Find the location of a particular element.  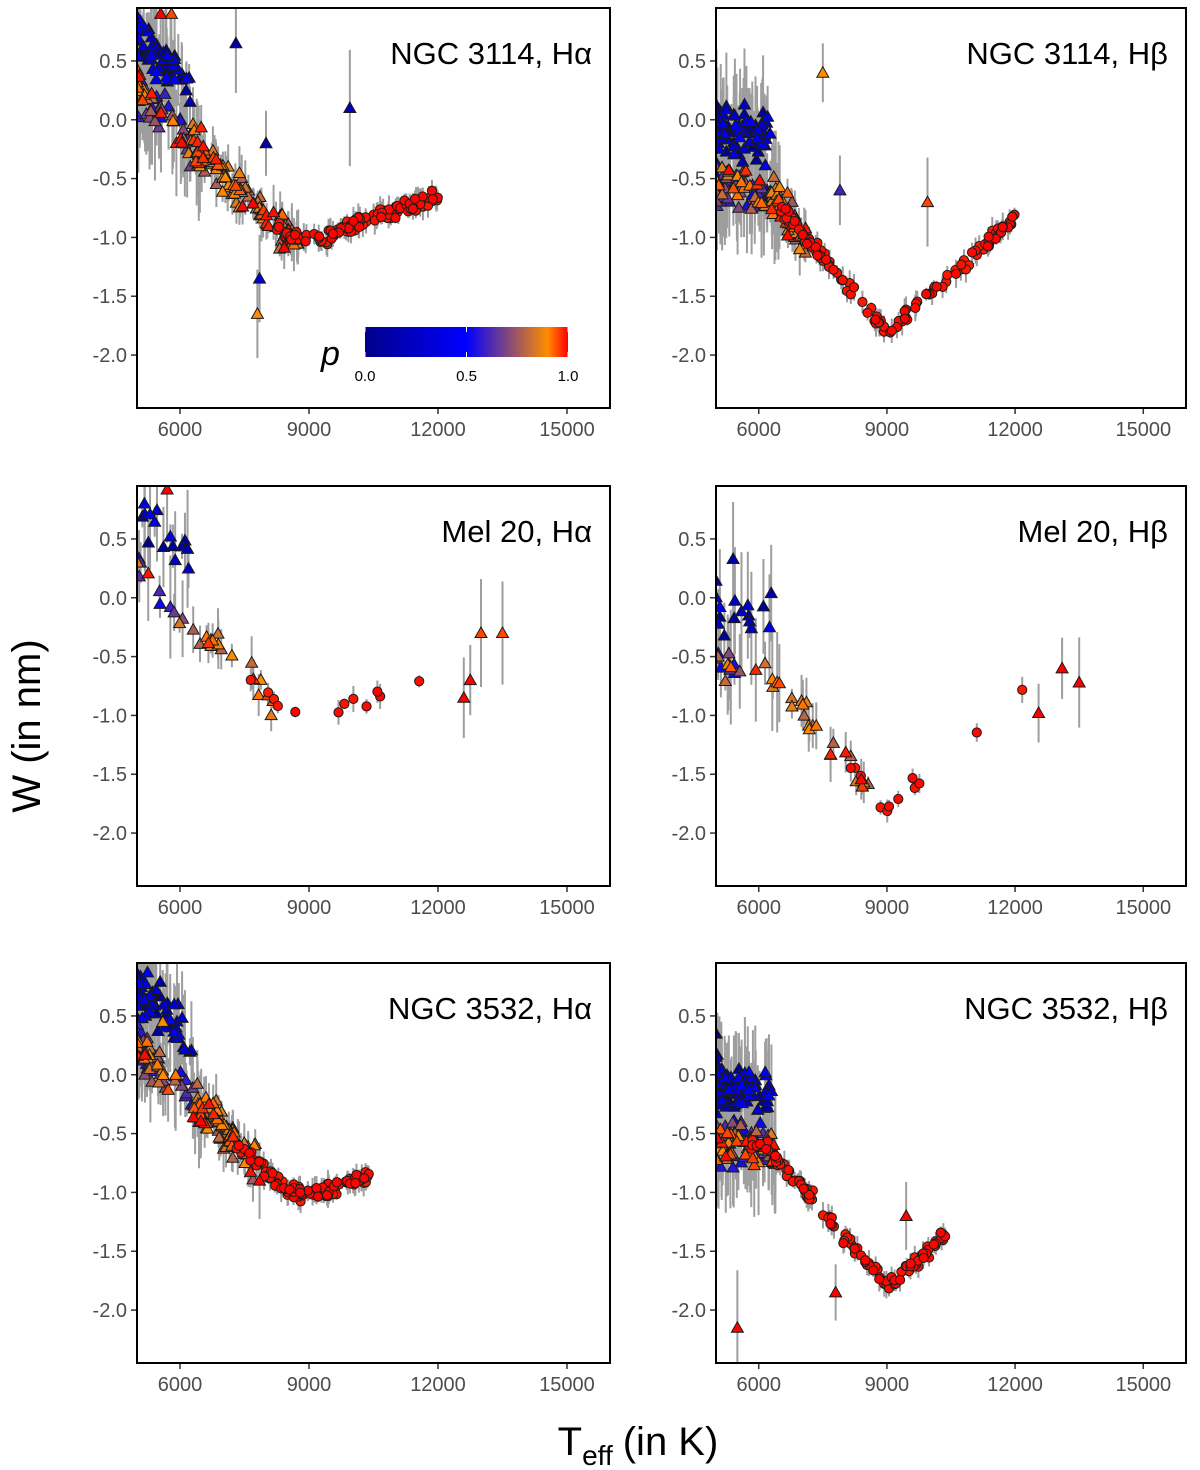

y-tick-label: 0.0 is located at coordinates (113, 121).